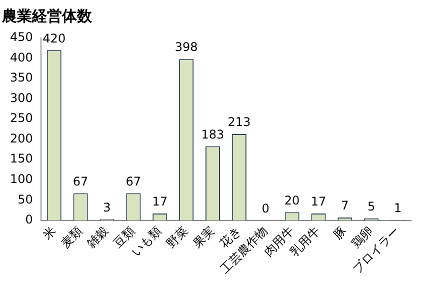 This screenshot has width=421, height=281. What do you see at coordinates (54, 38) in the screenshot?
I see `data-label: 420` at bounding box center [54, 38].